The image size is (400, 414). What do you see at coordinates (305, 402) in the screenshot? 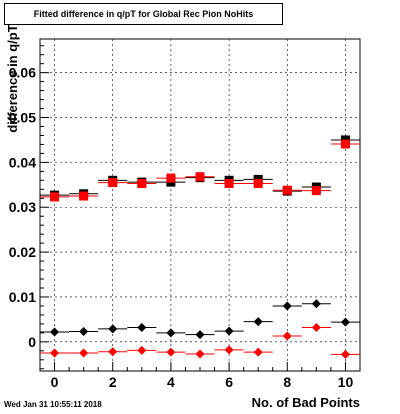
I see `x-axis-label: No. of Bad Points` at bounding box center [305, 402].